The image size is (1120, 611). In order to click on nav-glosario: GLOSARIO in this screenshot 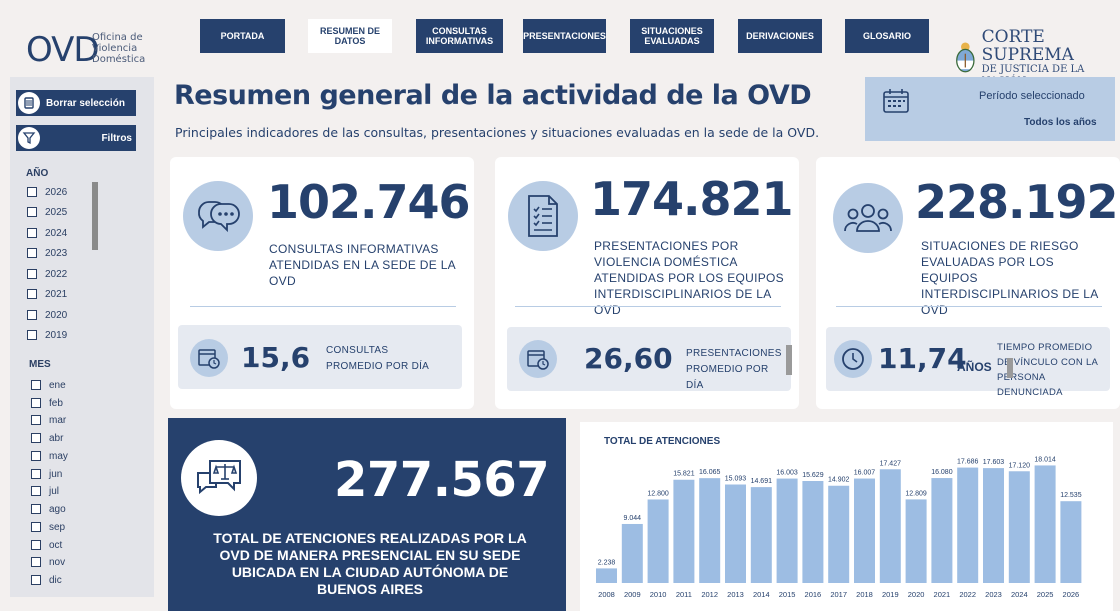, I will do `click(887, 36)`.